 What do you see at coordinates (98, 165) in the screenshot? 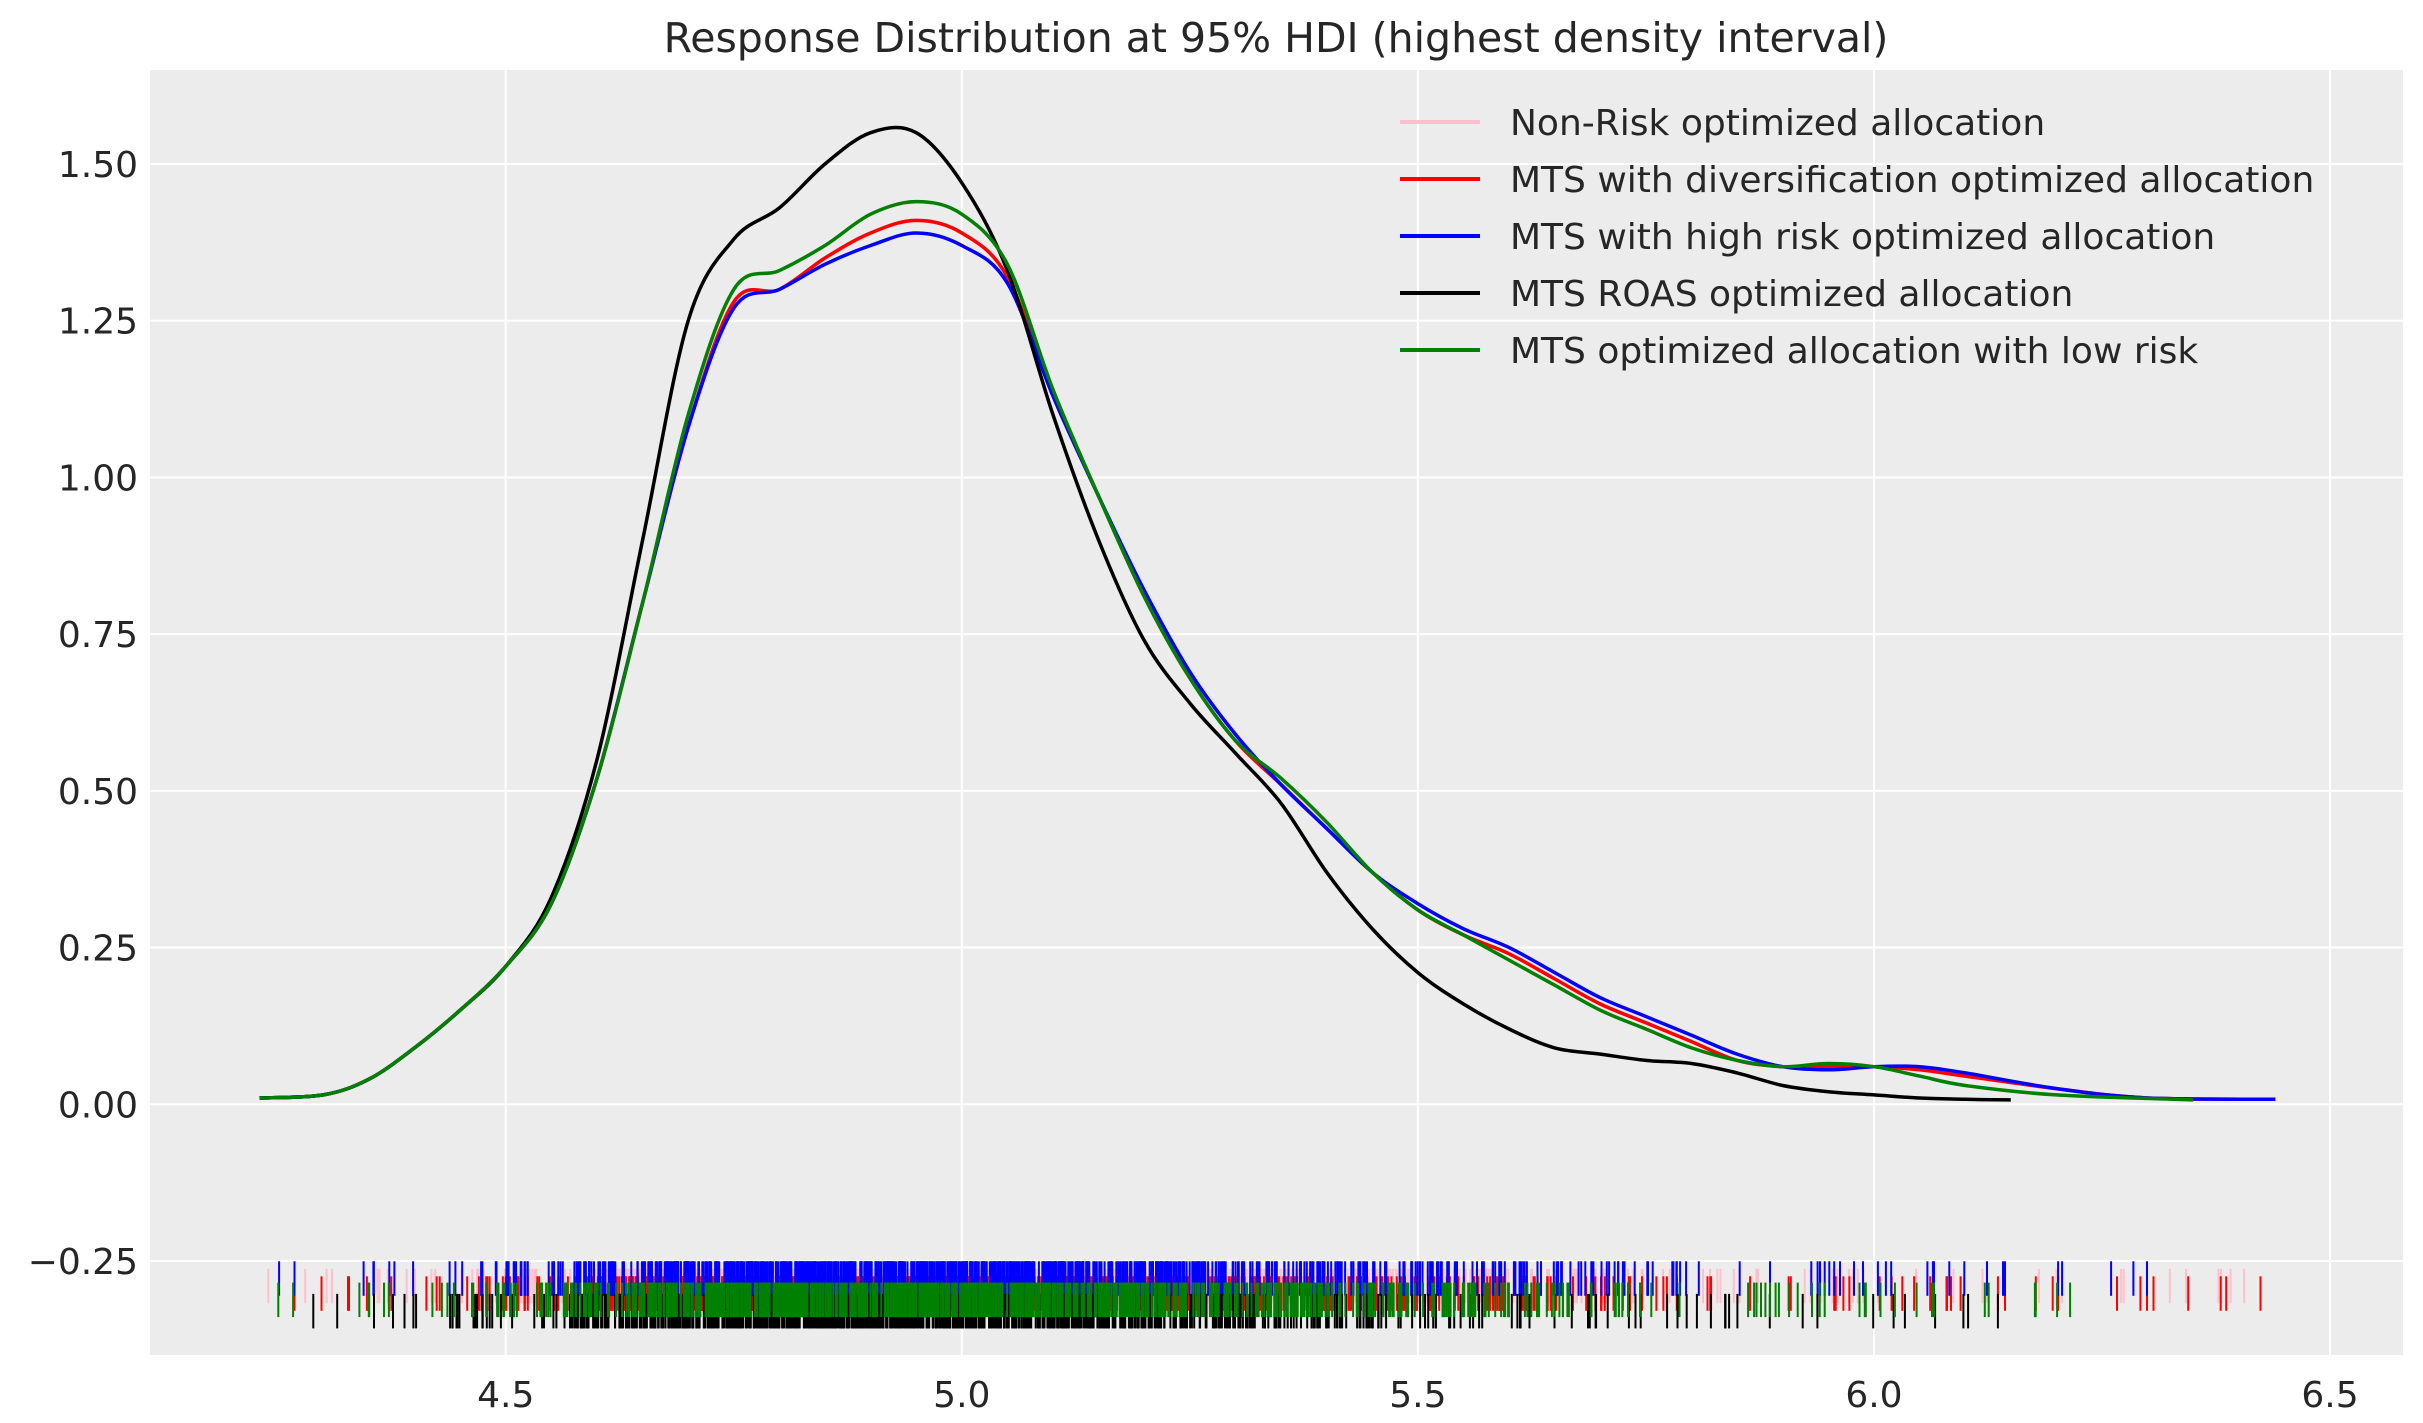
I see `y-tick-label: 1.50` at bounding box center [98, 165].